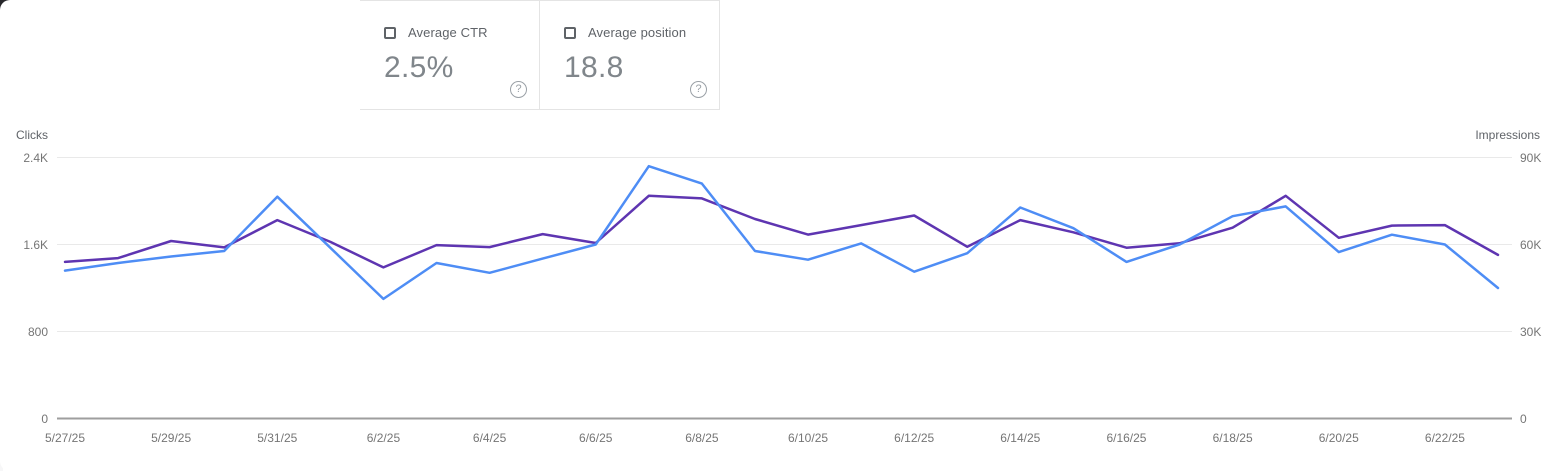 This screenshot has width=1557, height=471. I want to click on x-axis-tick: 5/31/25, so click(277, 438).